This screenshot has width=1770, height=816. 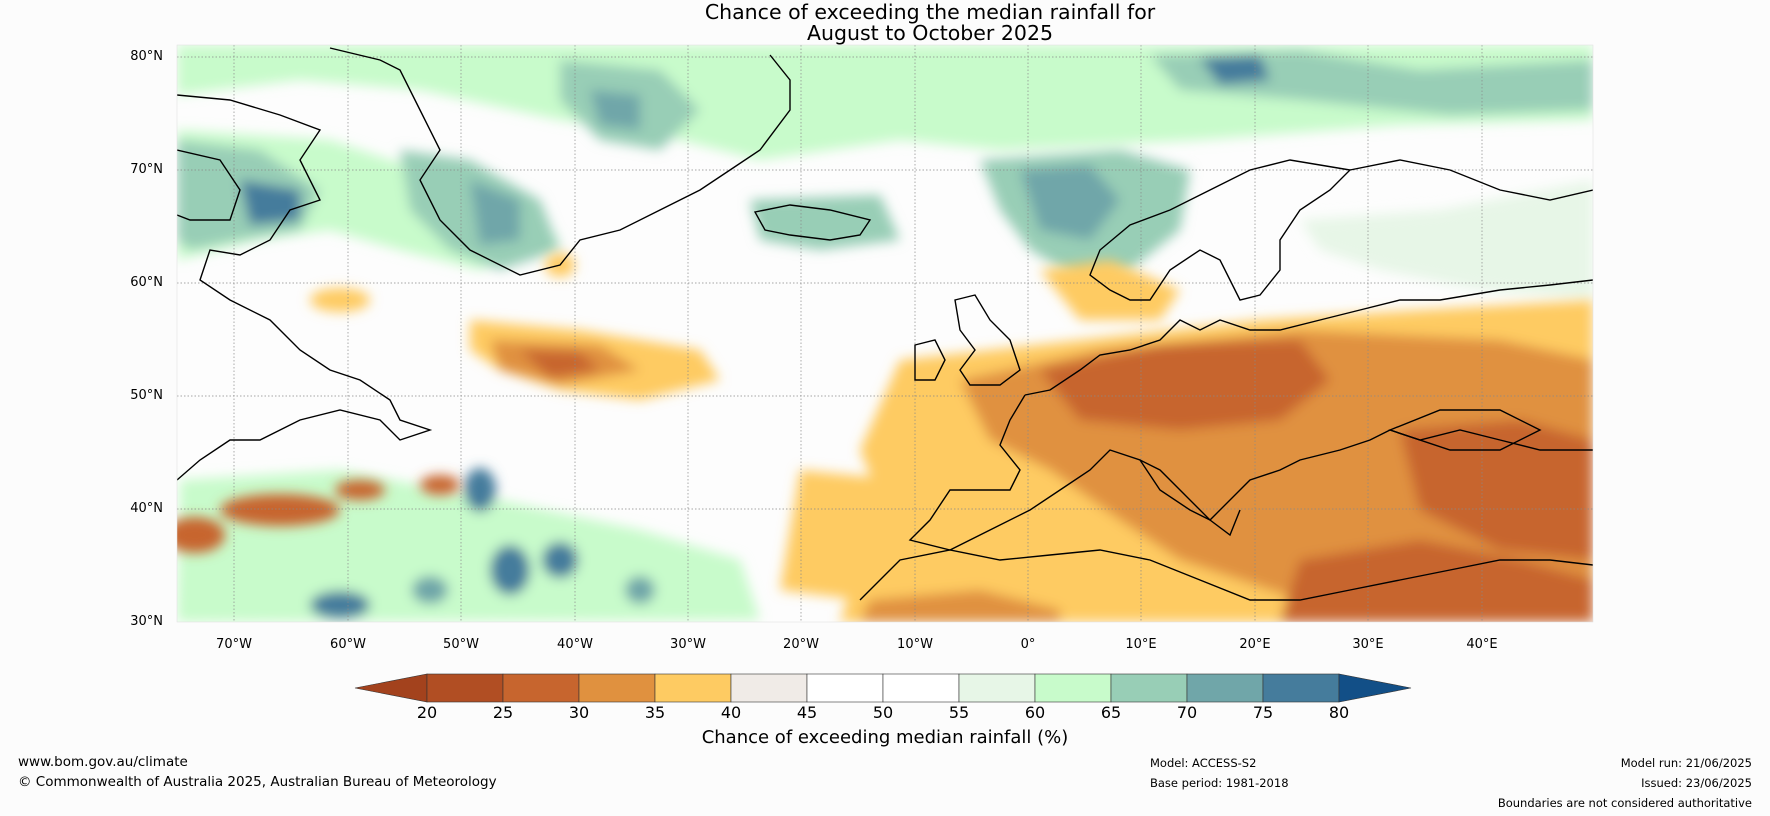 I want to click on colorbar-tick-80: 80, so click(x=1339, y=712).